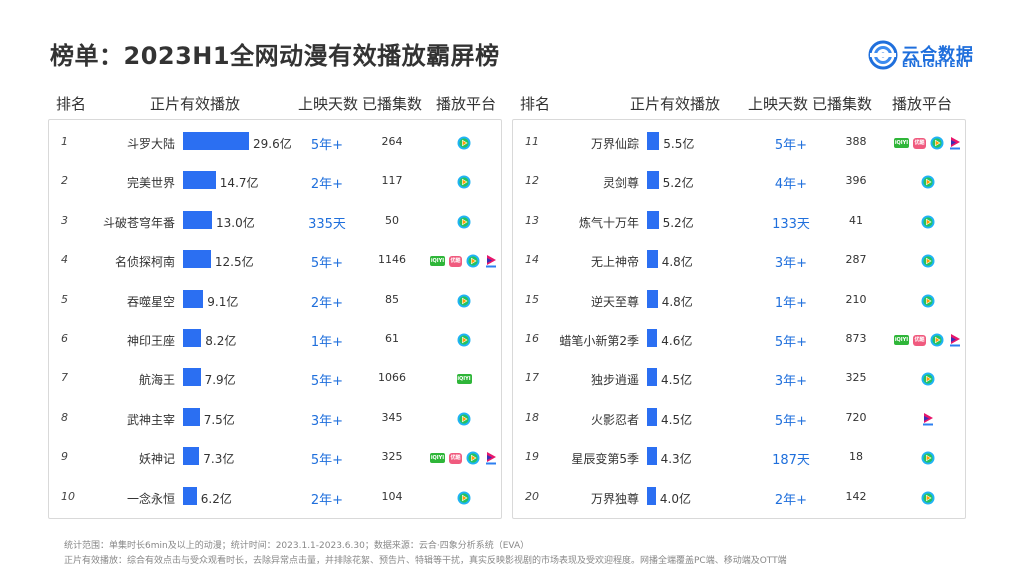 This screenshot has height=576, width=1024. I want to click on episode-count: 104, so click(392, 496).